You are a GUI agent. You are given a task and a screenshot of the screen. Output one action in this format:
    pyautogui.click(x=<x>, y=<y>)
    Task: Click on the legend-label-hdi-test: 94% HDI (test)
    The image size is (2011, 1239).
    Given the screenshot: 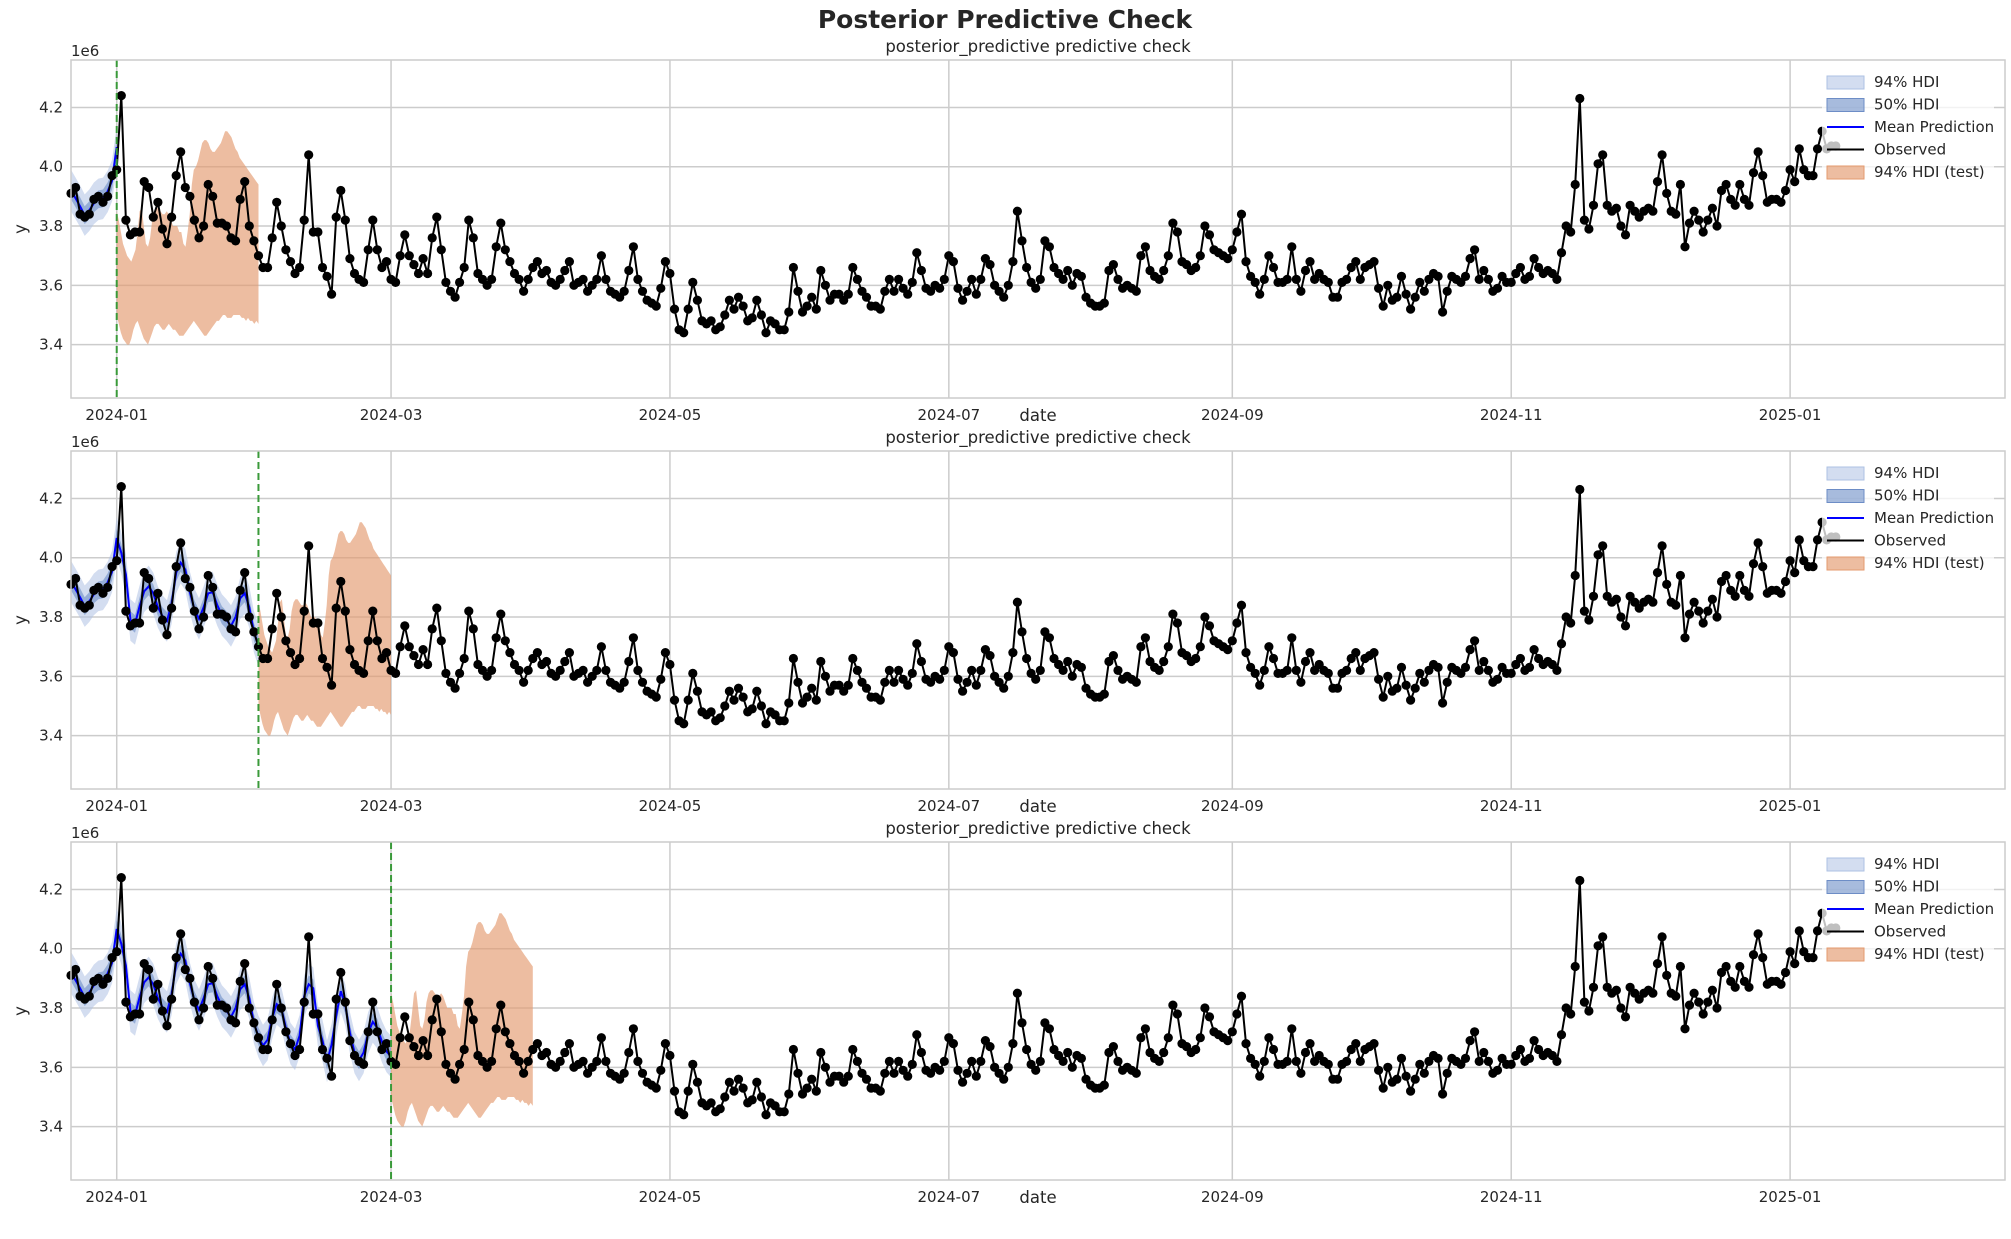 What is the action you would take?
    pyautogui.click(x=1929, y=563)
    